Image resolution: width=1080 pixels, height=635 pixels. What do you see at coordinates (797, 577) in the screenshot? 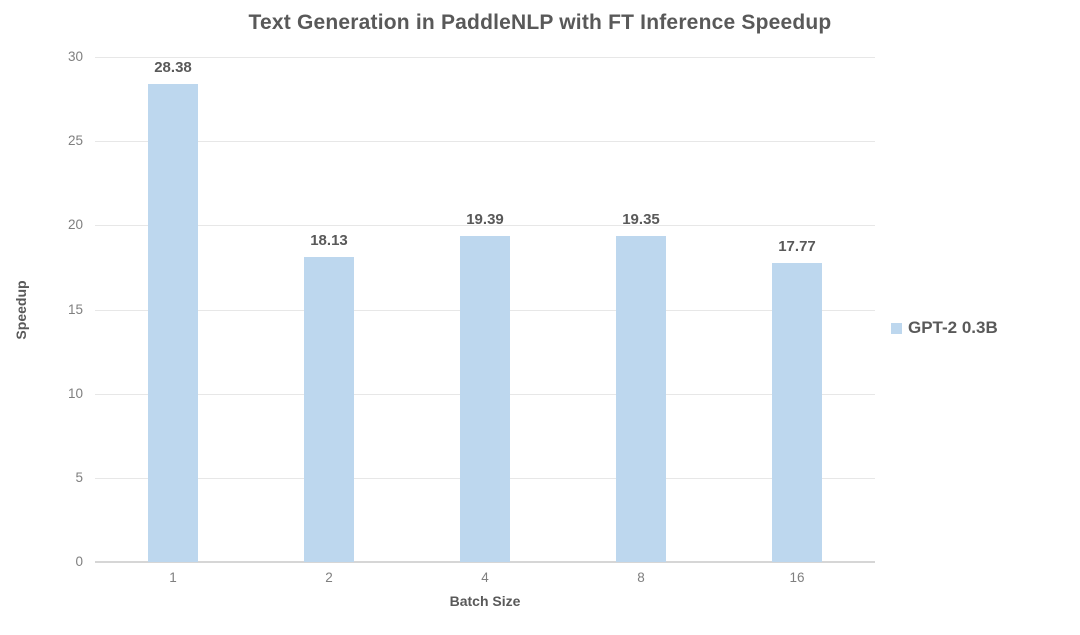
I see `x-tick-label: 16` at bounding box center [797, 577].